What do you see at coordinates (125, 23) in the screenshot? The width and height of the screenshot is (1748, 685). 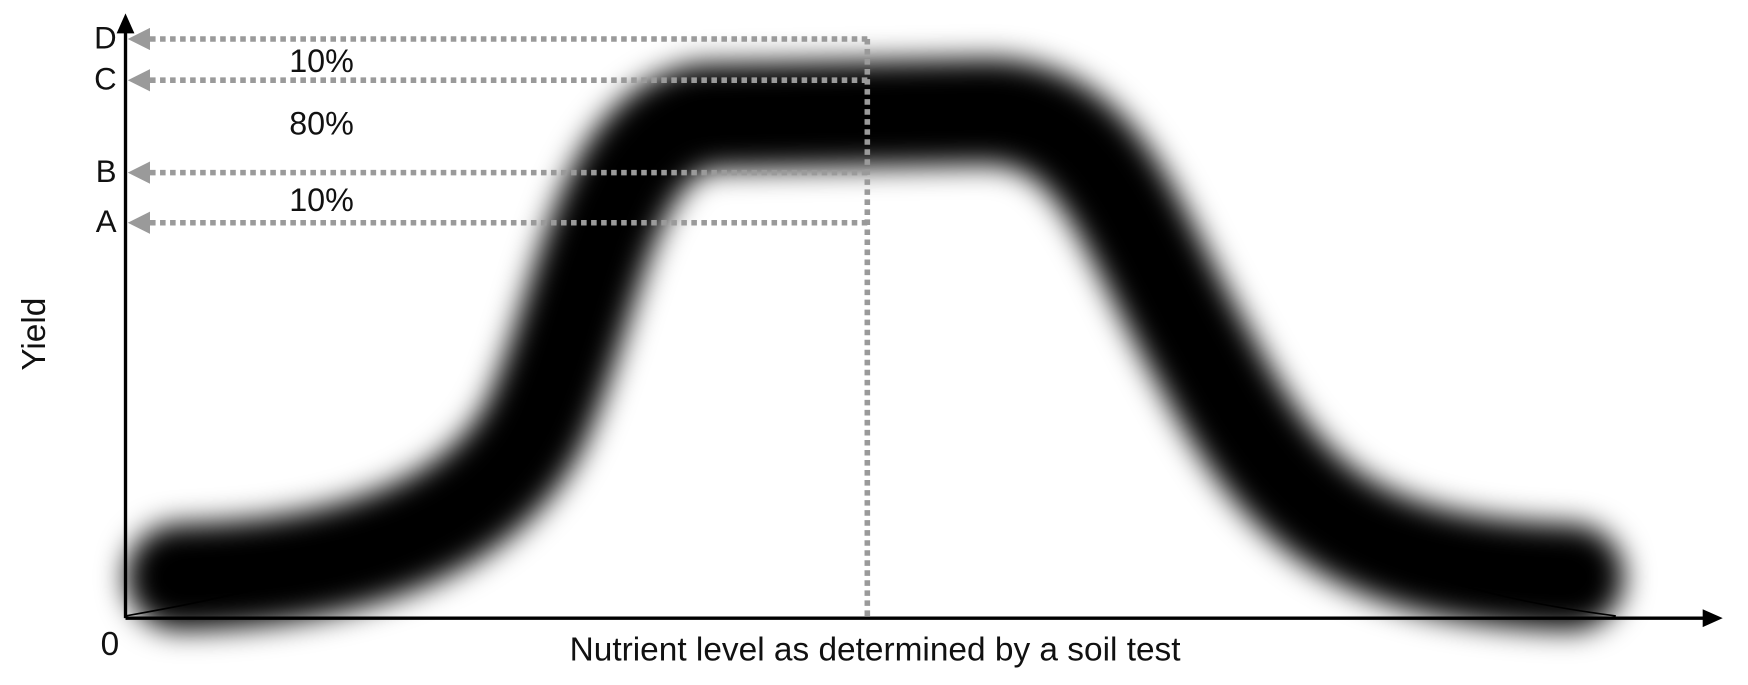 I see `y-axis-arrow` at bounding box center [125, 23].